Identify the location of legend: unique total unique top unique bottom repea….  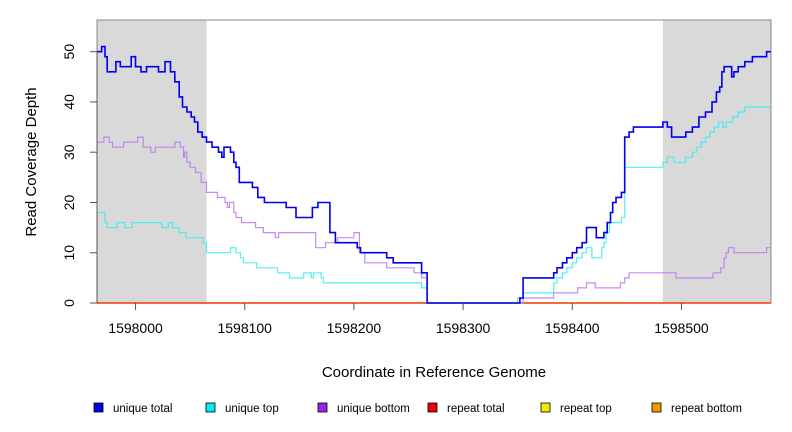
(417, 408).